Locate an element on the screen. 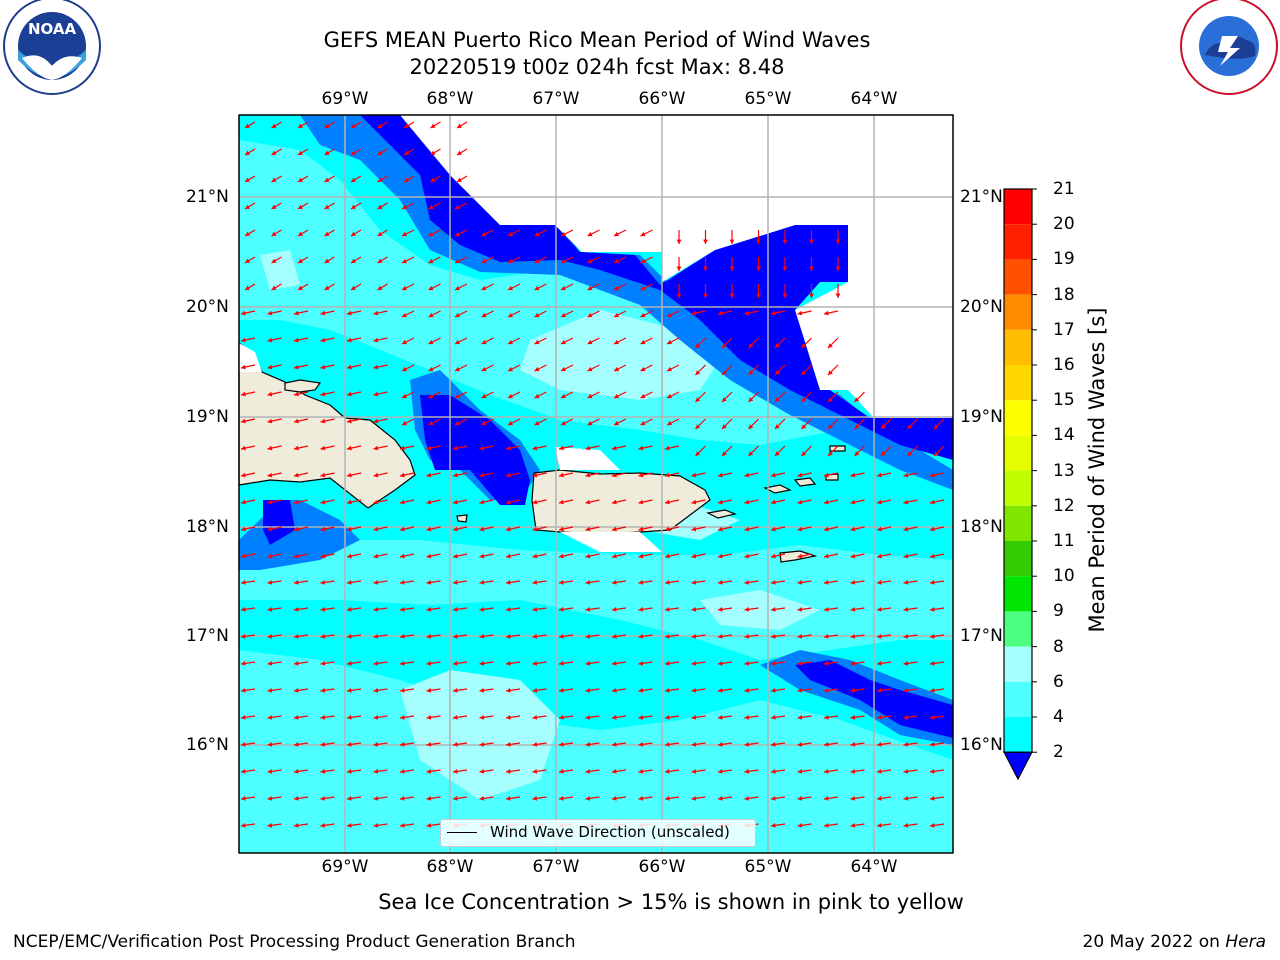 This screenshot has width=1280, height=960. footer-date-text: 20 May 2022 on is located at coordinates (1151, 942).